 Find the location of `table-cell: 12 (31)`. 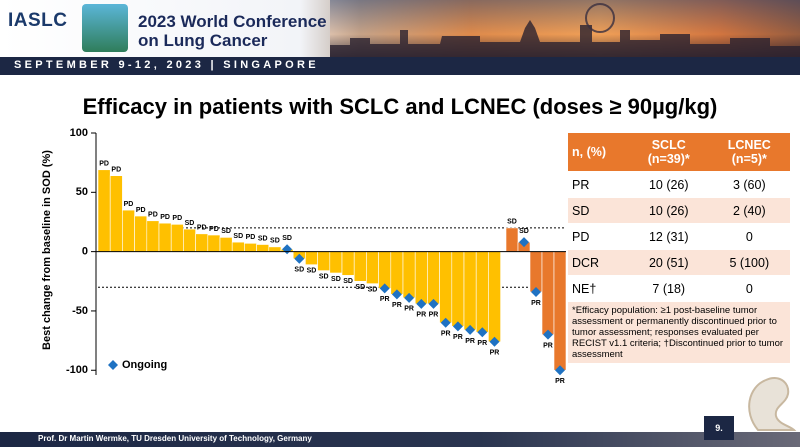

table-cell: 12 (31) is located at coordinates (668, 236).